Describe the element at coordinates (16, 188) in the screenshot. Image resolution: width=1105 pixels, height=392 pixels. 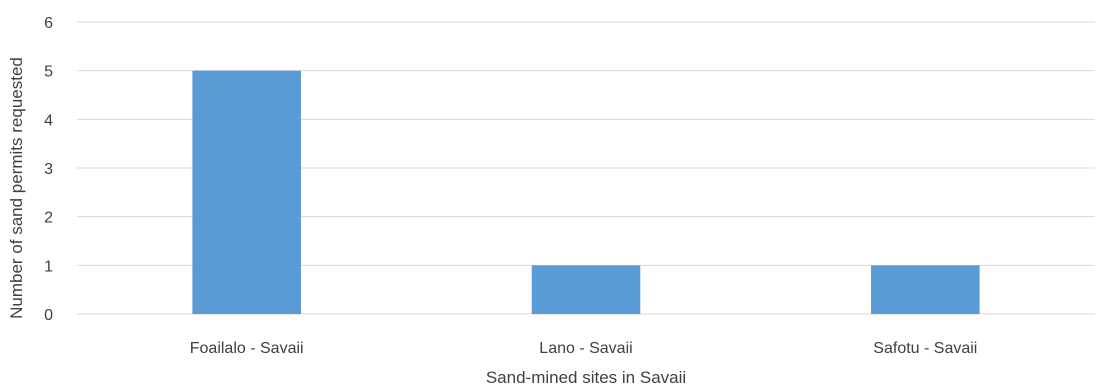
I see `y-axis-title: Number of sand permits requested` at that location.